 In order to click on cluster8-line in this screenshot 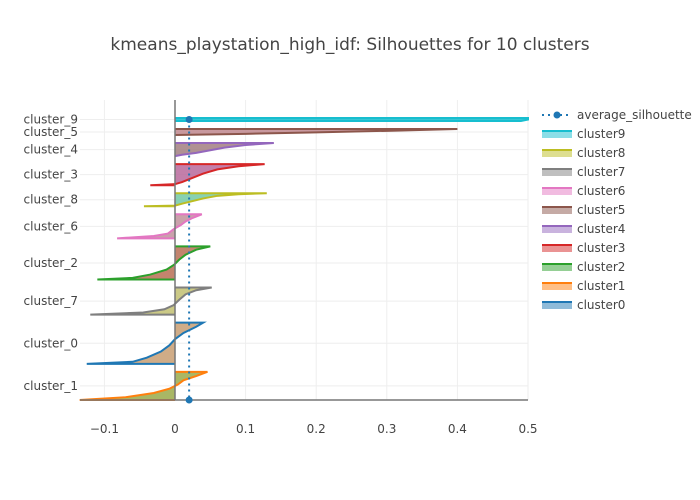, I will do `click(205, 200)`.